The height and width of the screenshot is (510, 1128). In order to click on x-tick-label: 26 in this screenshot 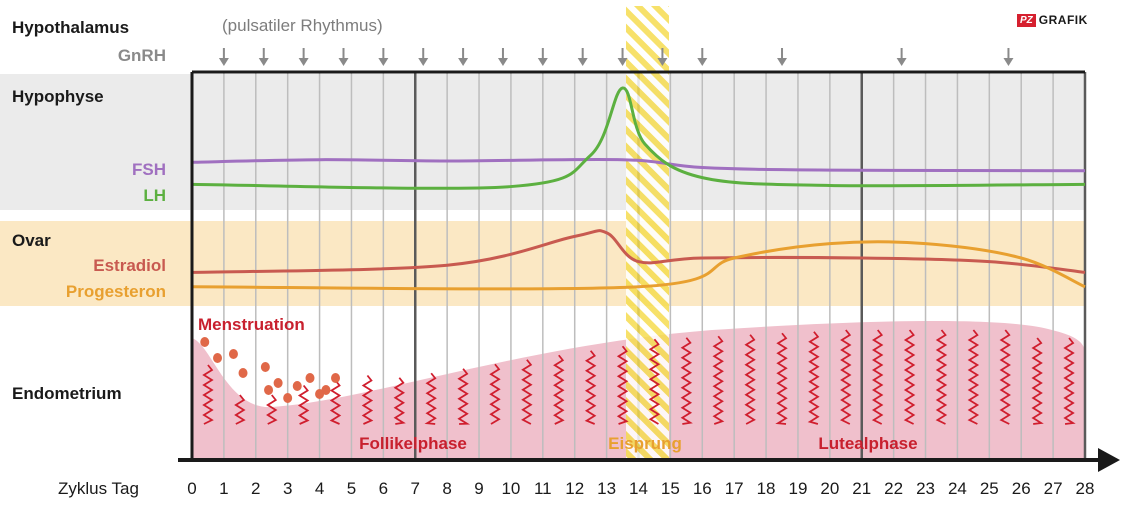, I will do `click(1021, 488)`.